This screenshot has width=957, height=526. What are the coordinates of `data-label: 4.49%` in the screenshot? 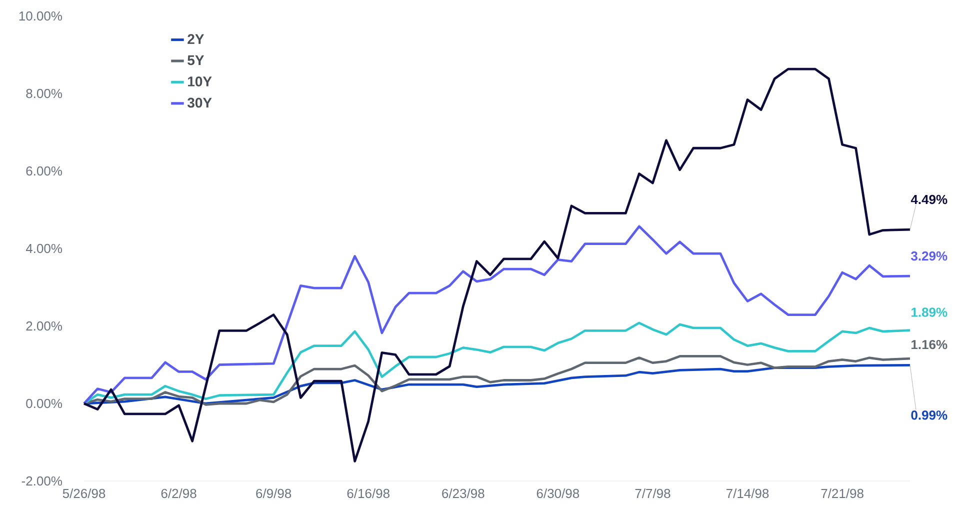 It's located at (929, 199).